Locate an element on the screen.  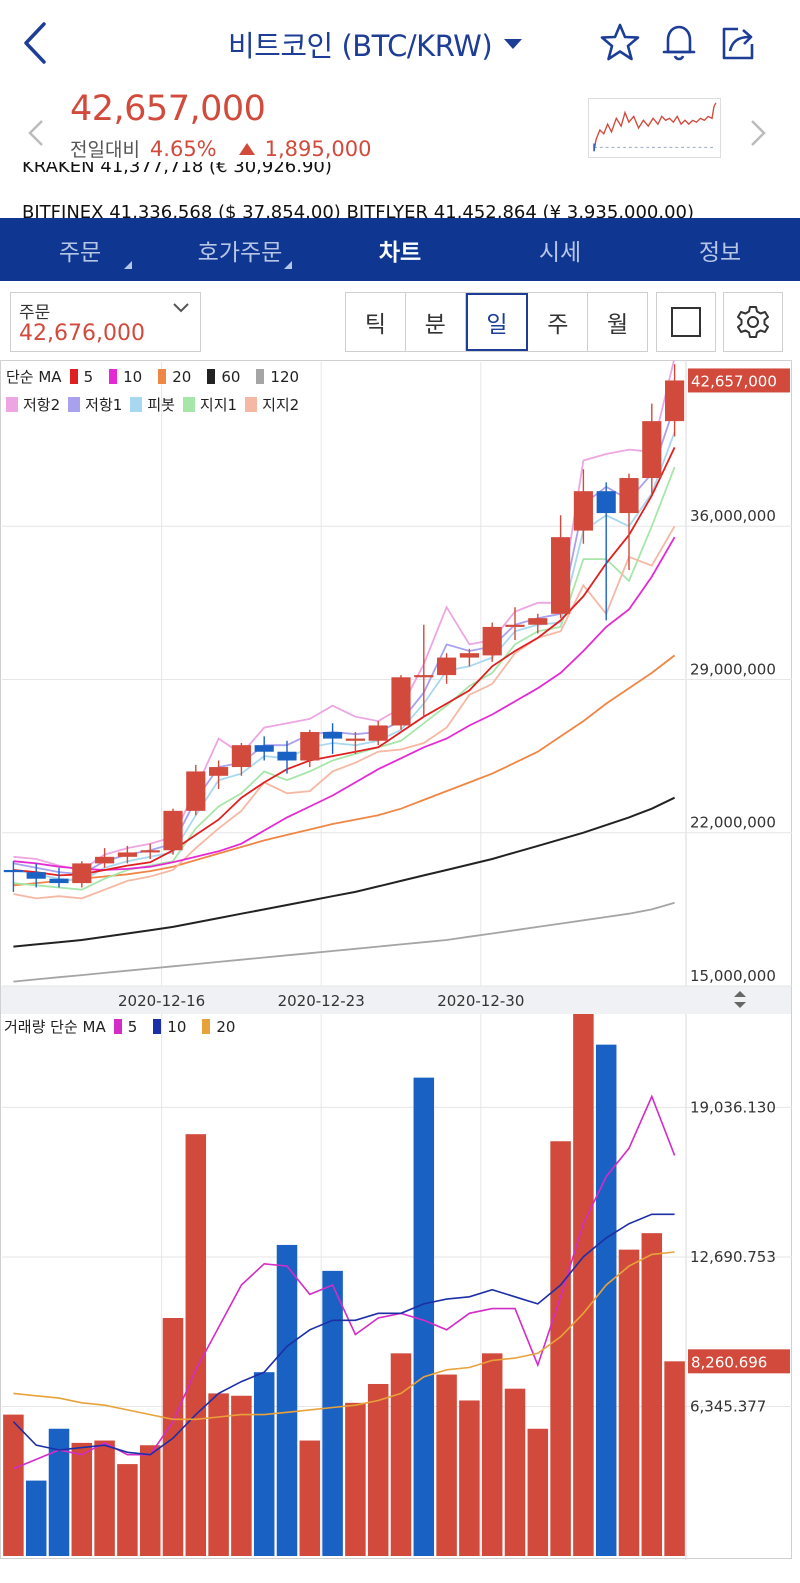
tab-label: 시세 is located at coordinates (560, 252).